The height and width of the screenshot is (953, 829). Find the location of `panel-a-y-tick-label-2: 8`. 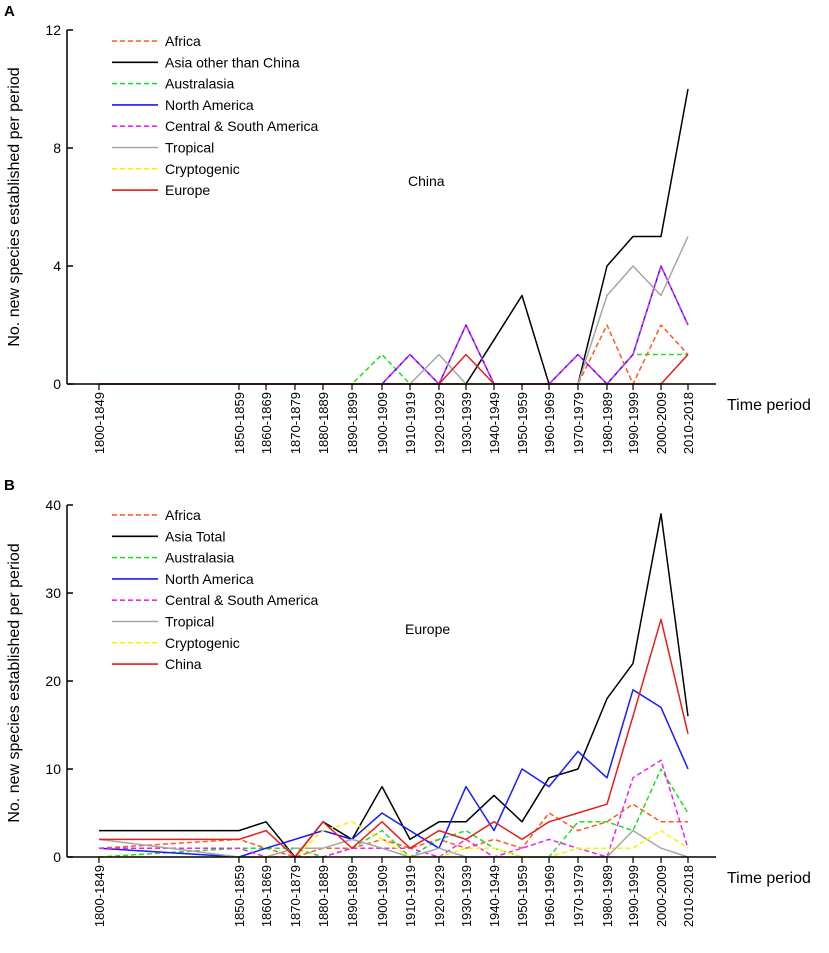

panel-a-y-tick-label-2: 8 is located at coordinates (57, 148).